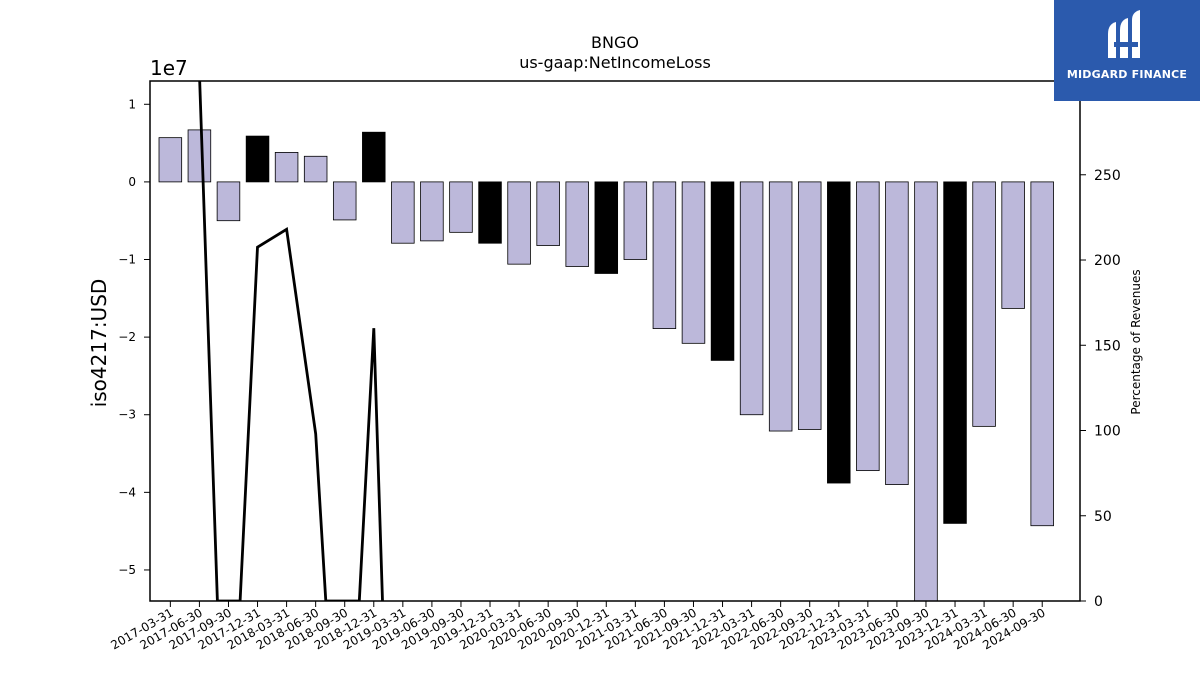 Image resolution: width=1200 pixels, height=675 pixels. What do you see at coordinates (1127, 74) in the screenshot?
I see `logo-text: MIDGARD FINANCE` at bounding box center [1127, 74].